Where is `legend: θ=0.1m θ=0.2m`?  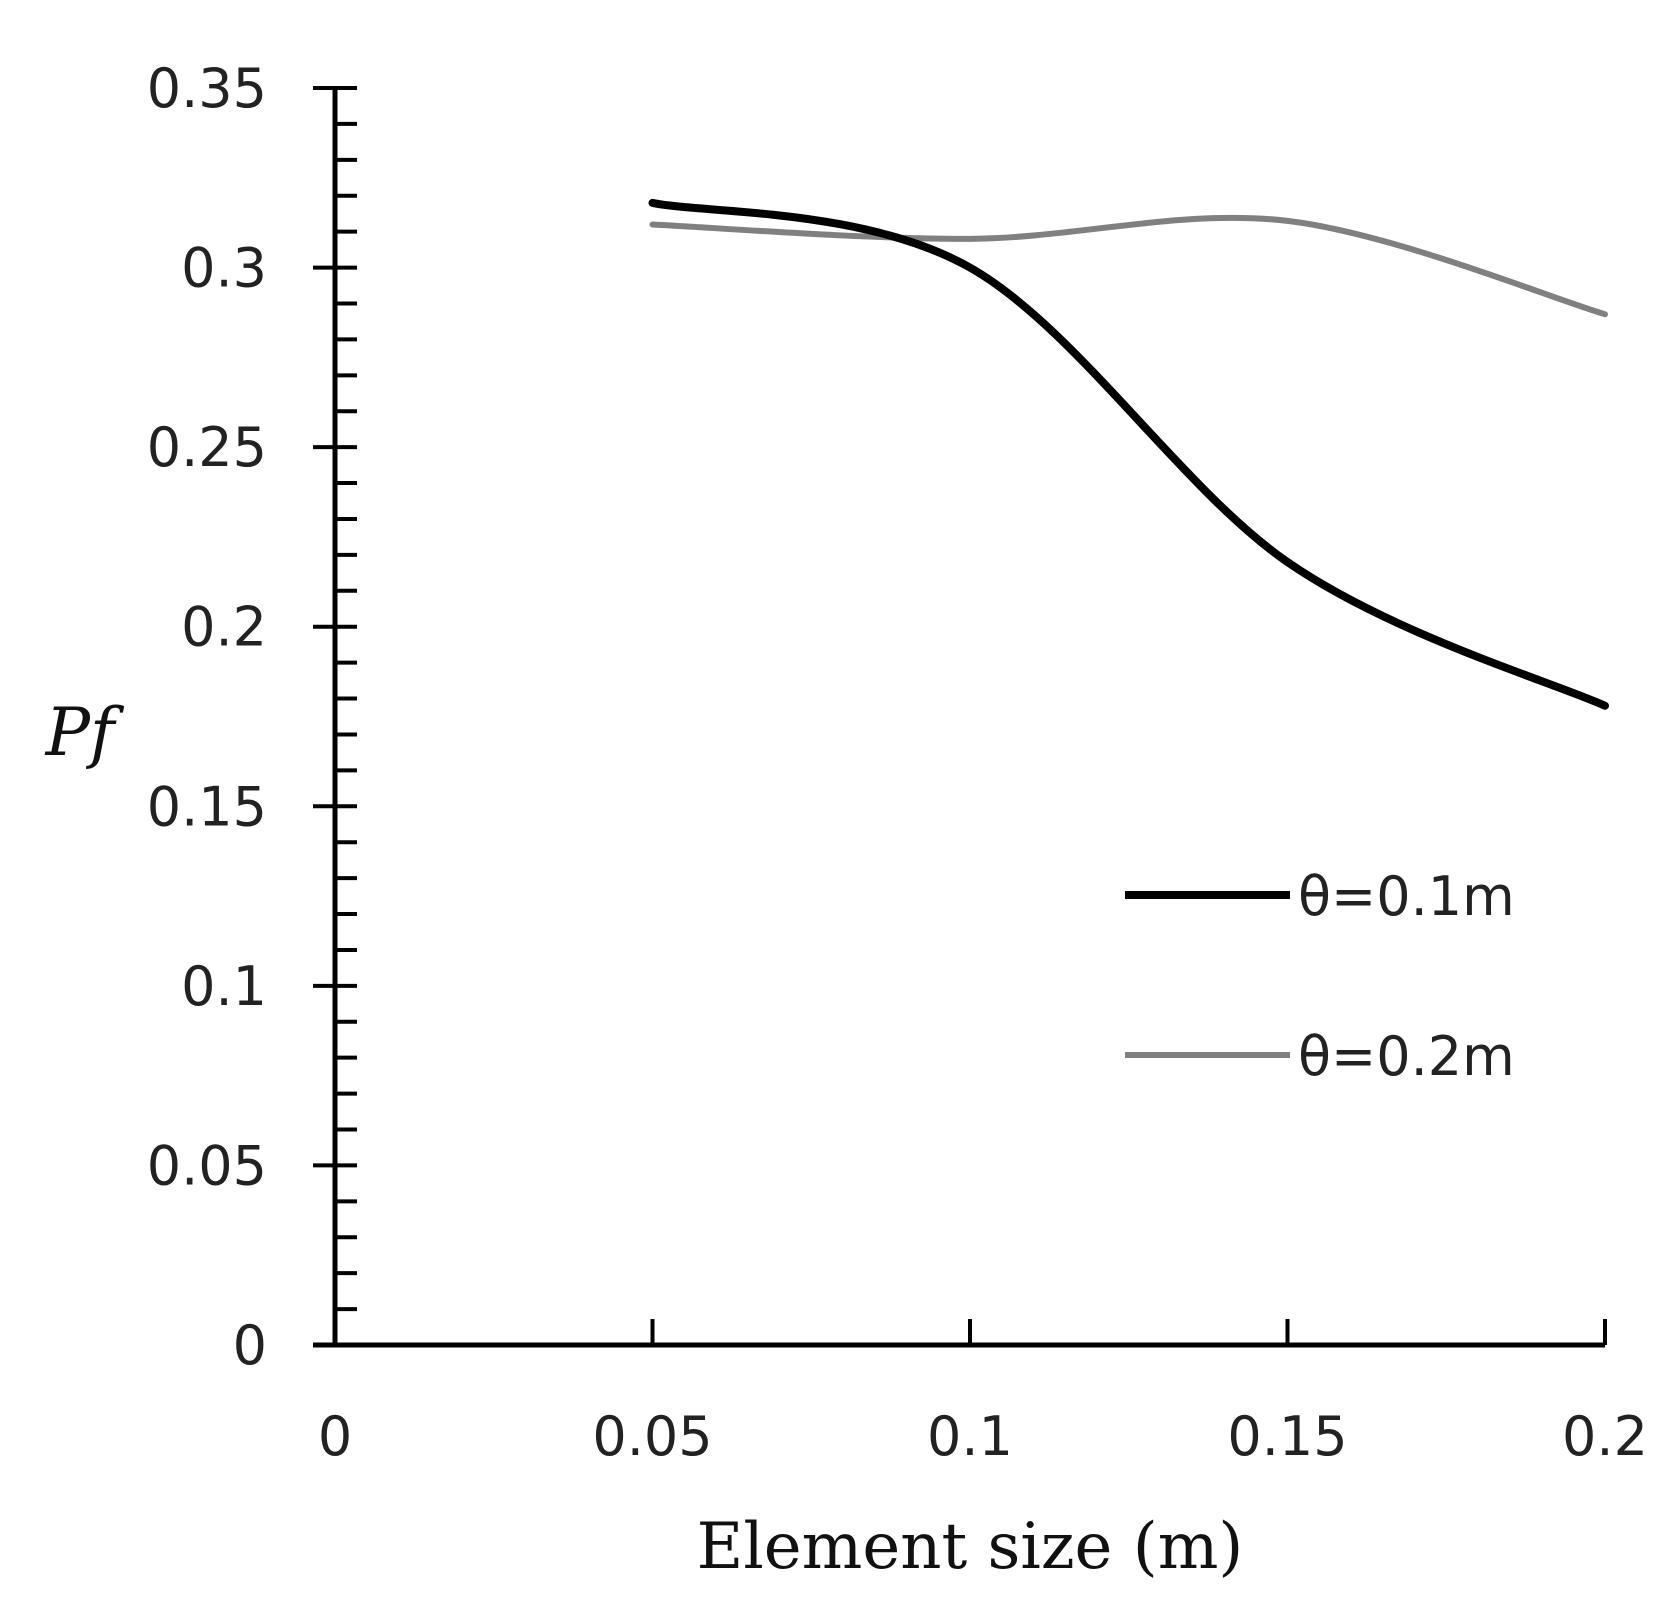 legend: θ=0.1m θ=0.2m is located at coordinates (1320, 976).